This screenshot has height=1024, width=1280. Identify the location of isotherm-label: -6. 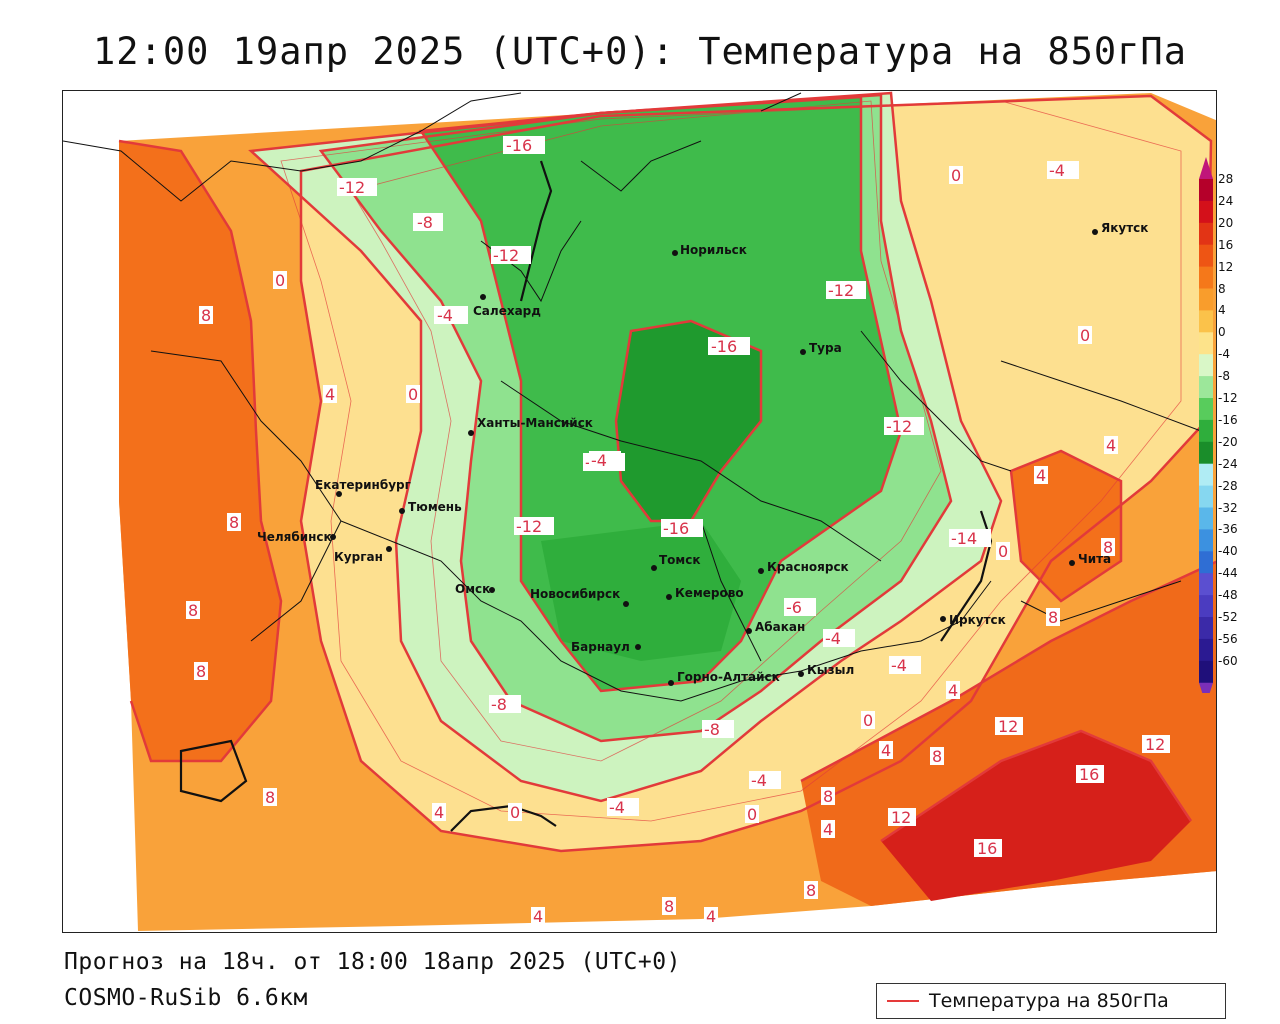
(800, 607).